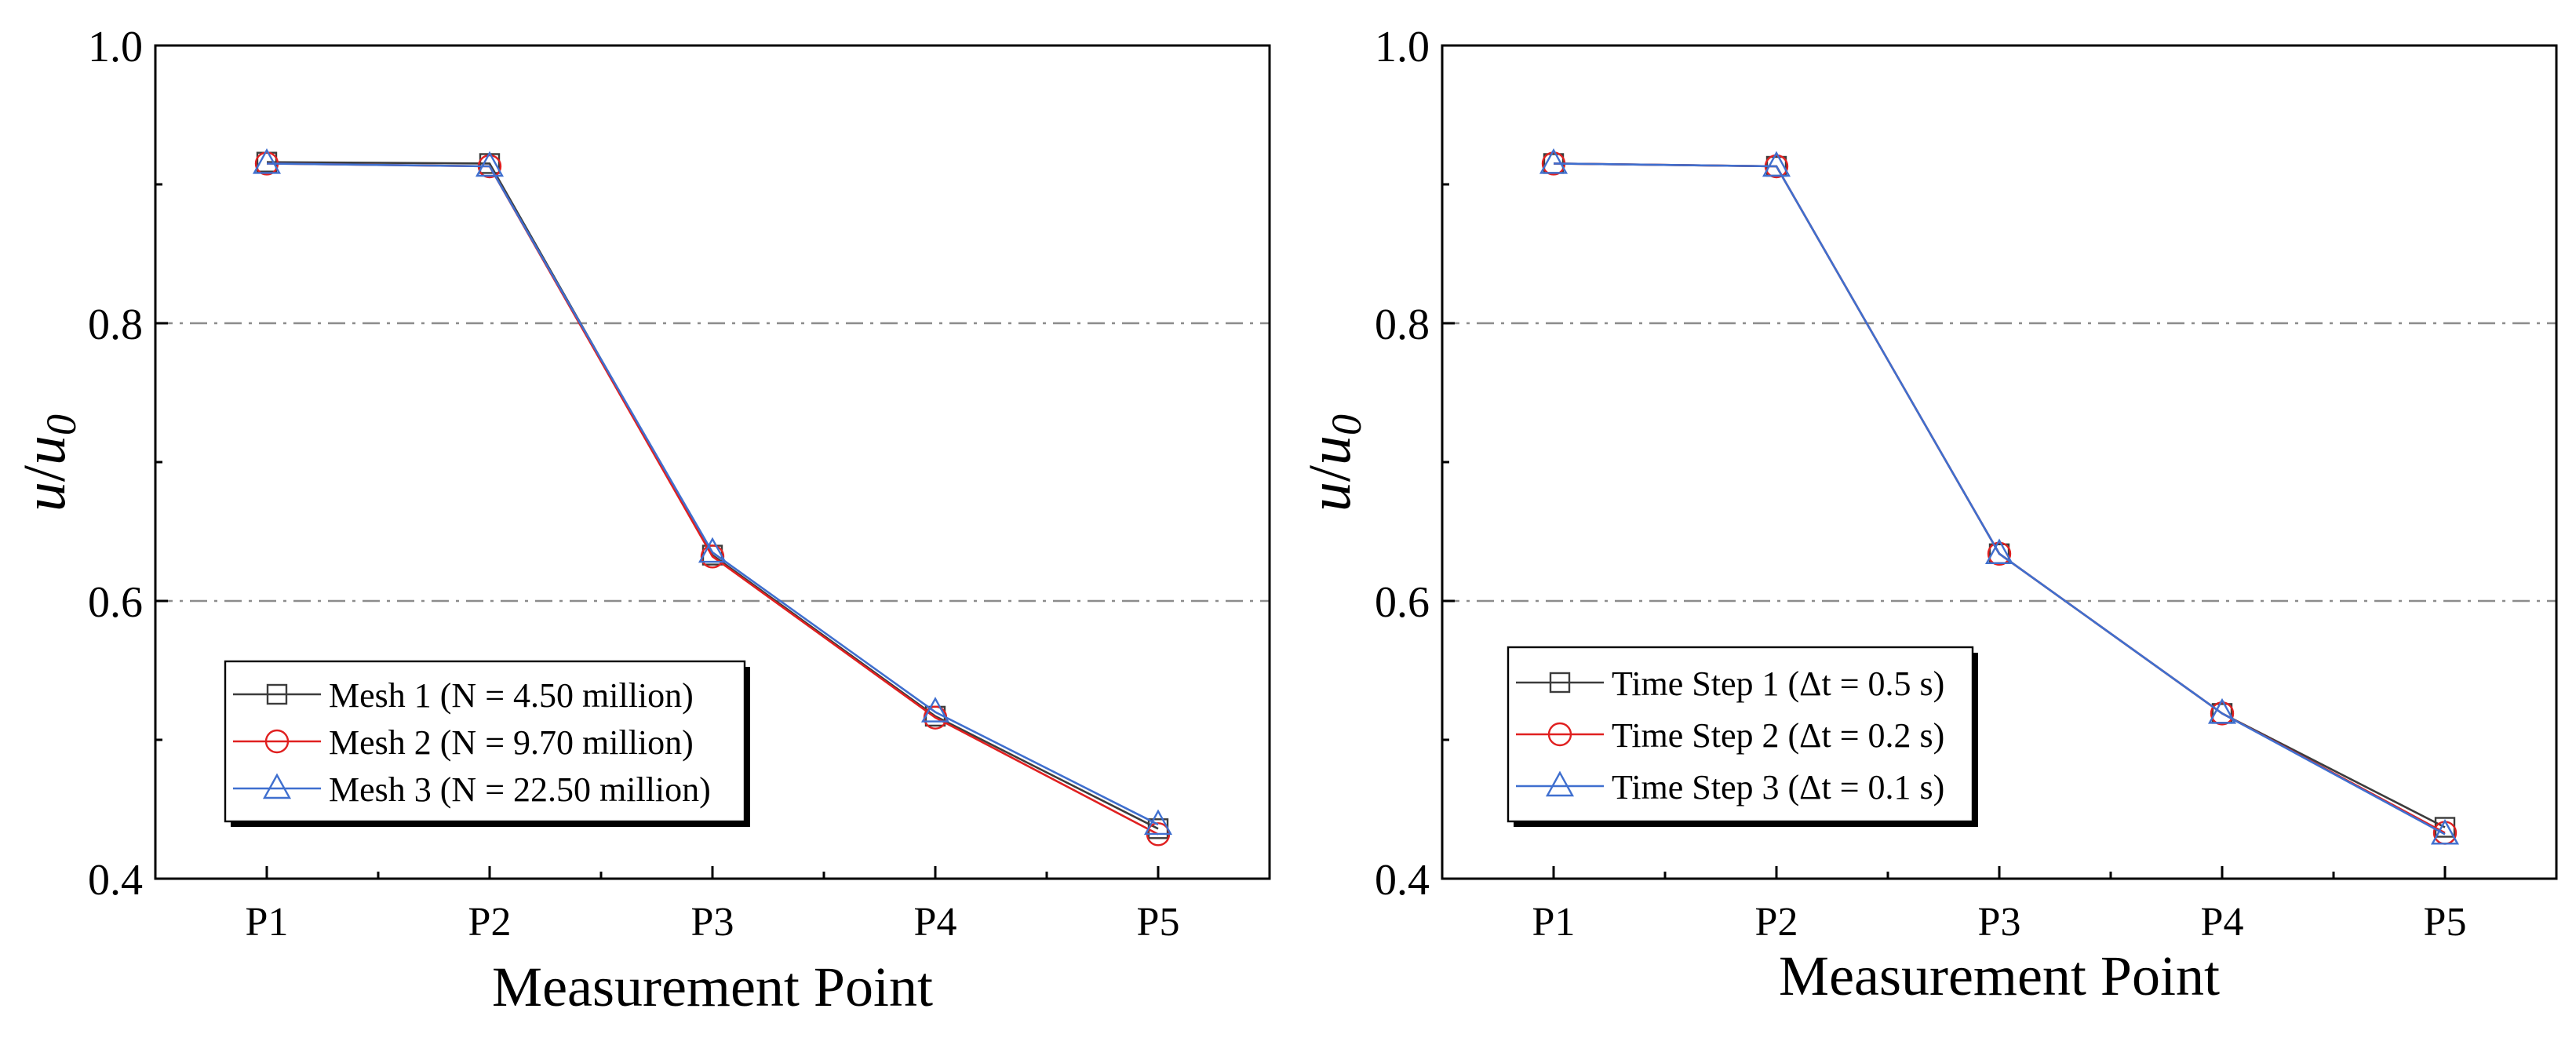 Image resolution: width=2576 pixels, height=1045 pixels. Describe the element at coordinates (1778, 787) in the screenshot. I see `legend-label: Time Step 3 (Δt = 0.1 s)` at that location.